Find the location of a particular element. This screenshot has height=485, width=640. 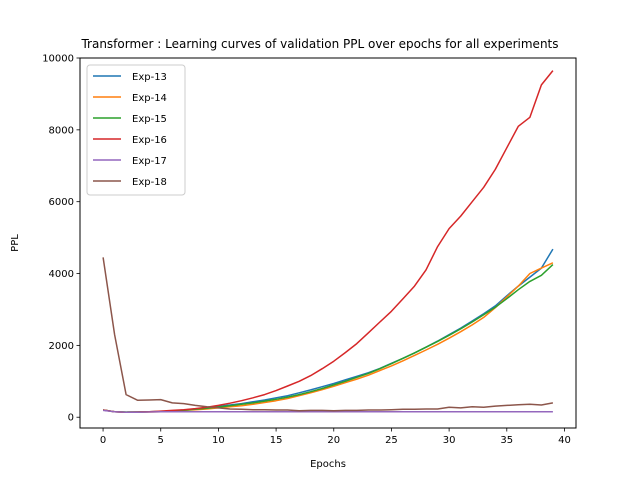

y-tick-label: 8000 is located at coordinates (61, 130).